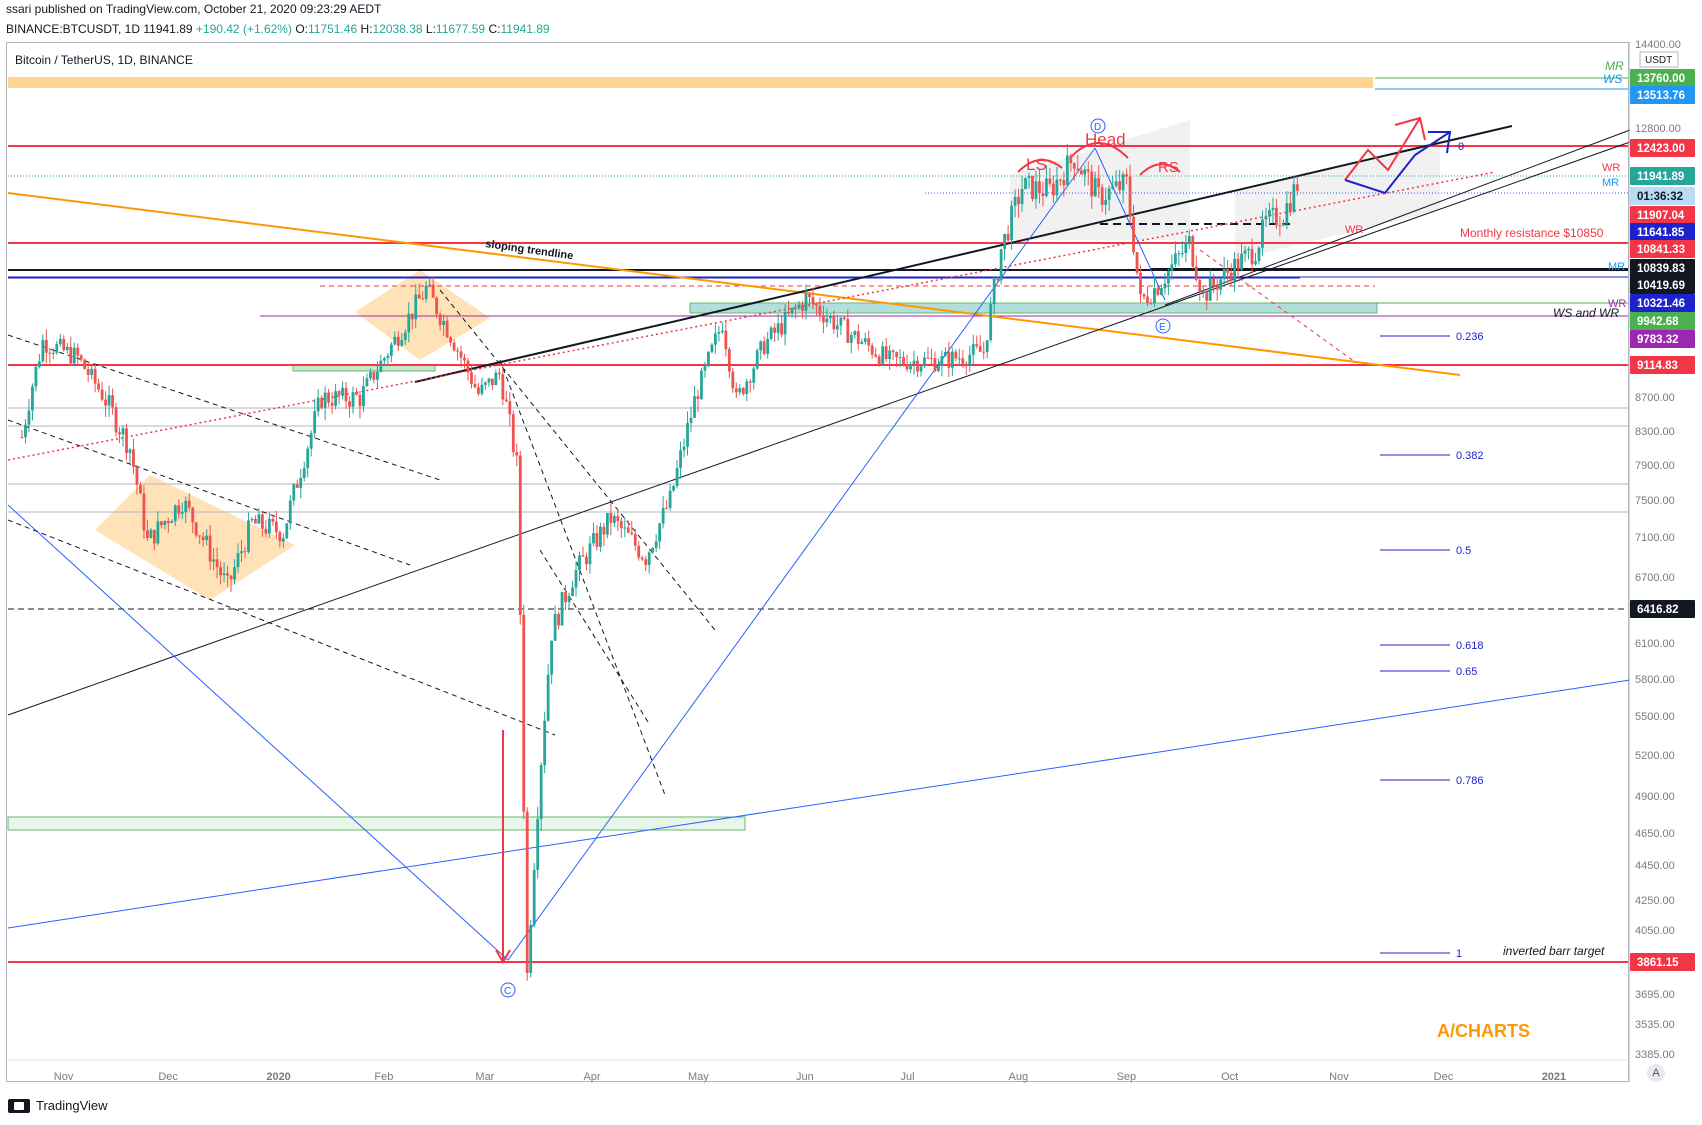  Describe the element at coordinates (698, 1077) in the screenshot. I see `x-tick-label: May` at that location.